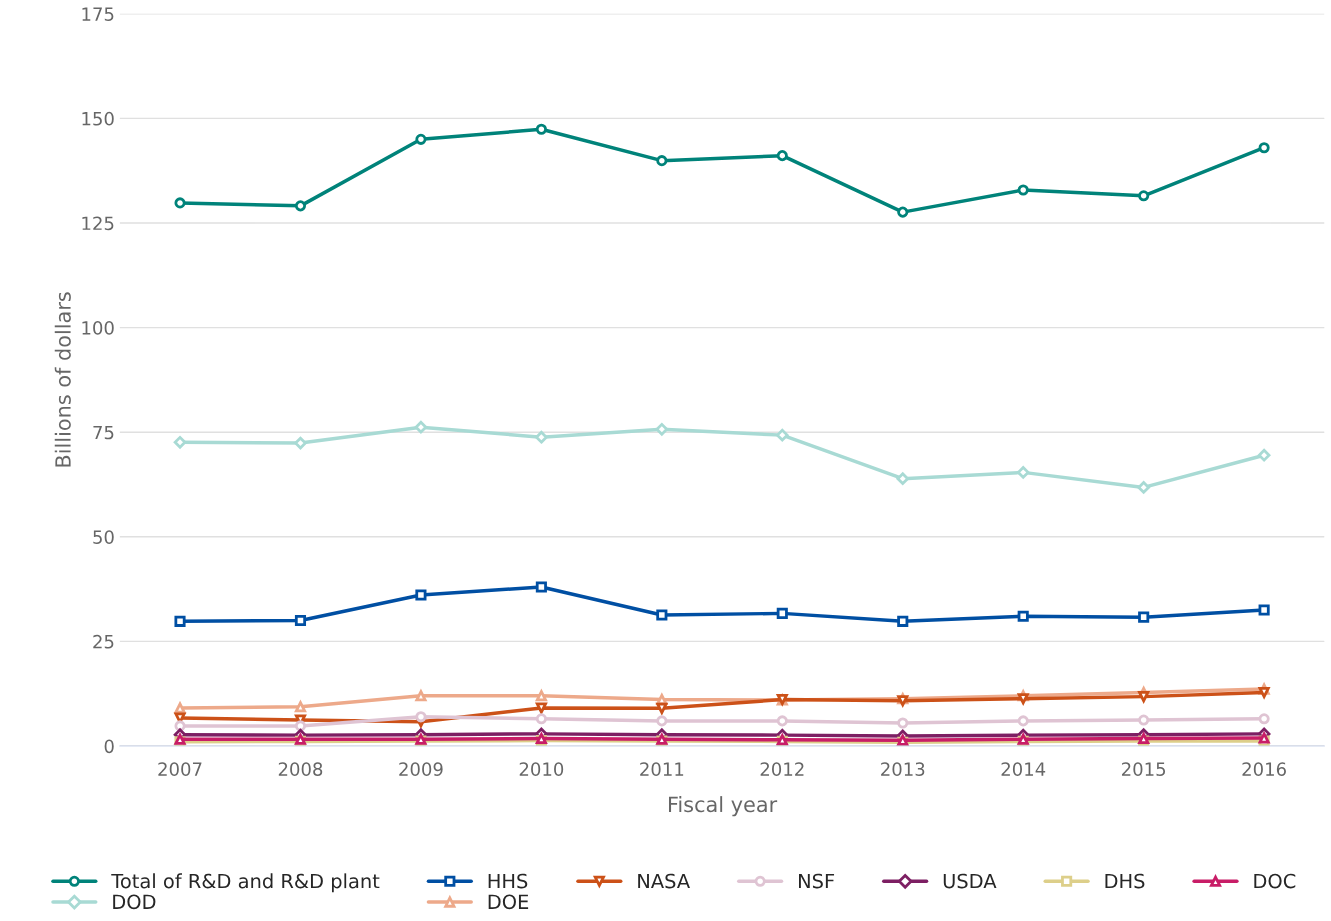 Image resolution: width=1331 pixels, height=921 pixels. I want to click on x-tick-label: 2009, so click(421, 769).